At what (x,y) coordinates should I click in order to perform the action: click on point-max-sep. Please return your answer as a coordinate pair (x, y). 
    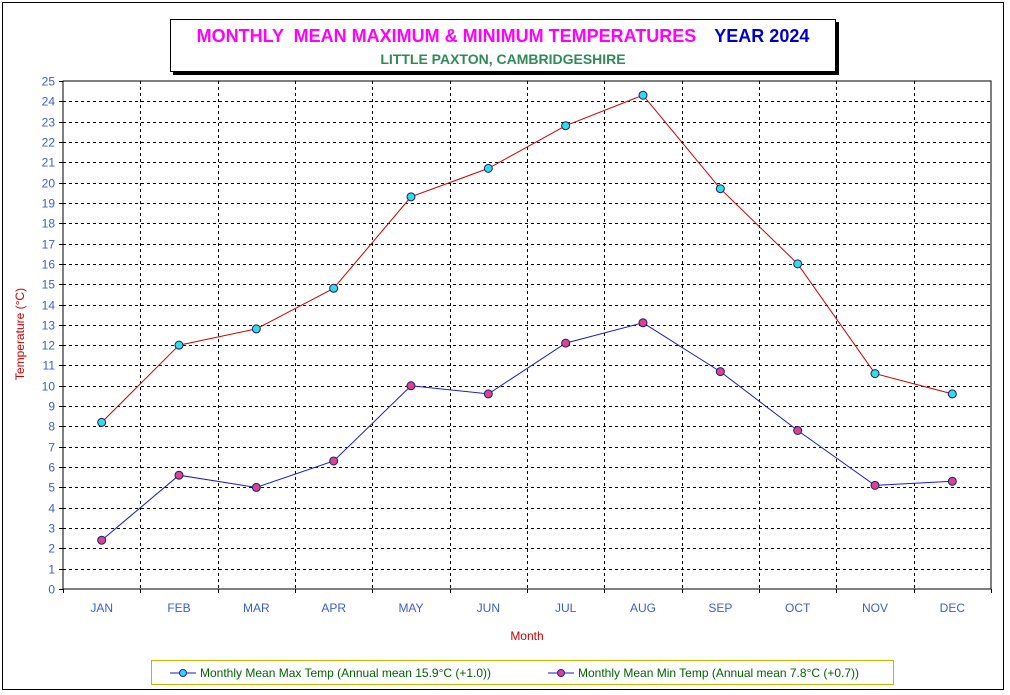
    Looking at the image, I should click on (720, 189).